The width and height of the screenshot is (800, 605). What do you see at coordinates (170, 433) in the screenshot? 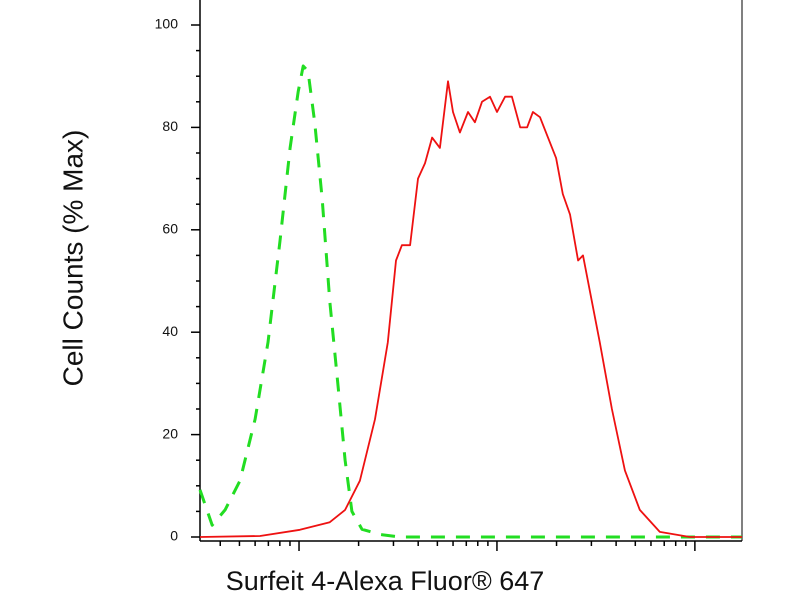
I see `y-tick-label: 20` at bounding box center [170, 433].